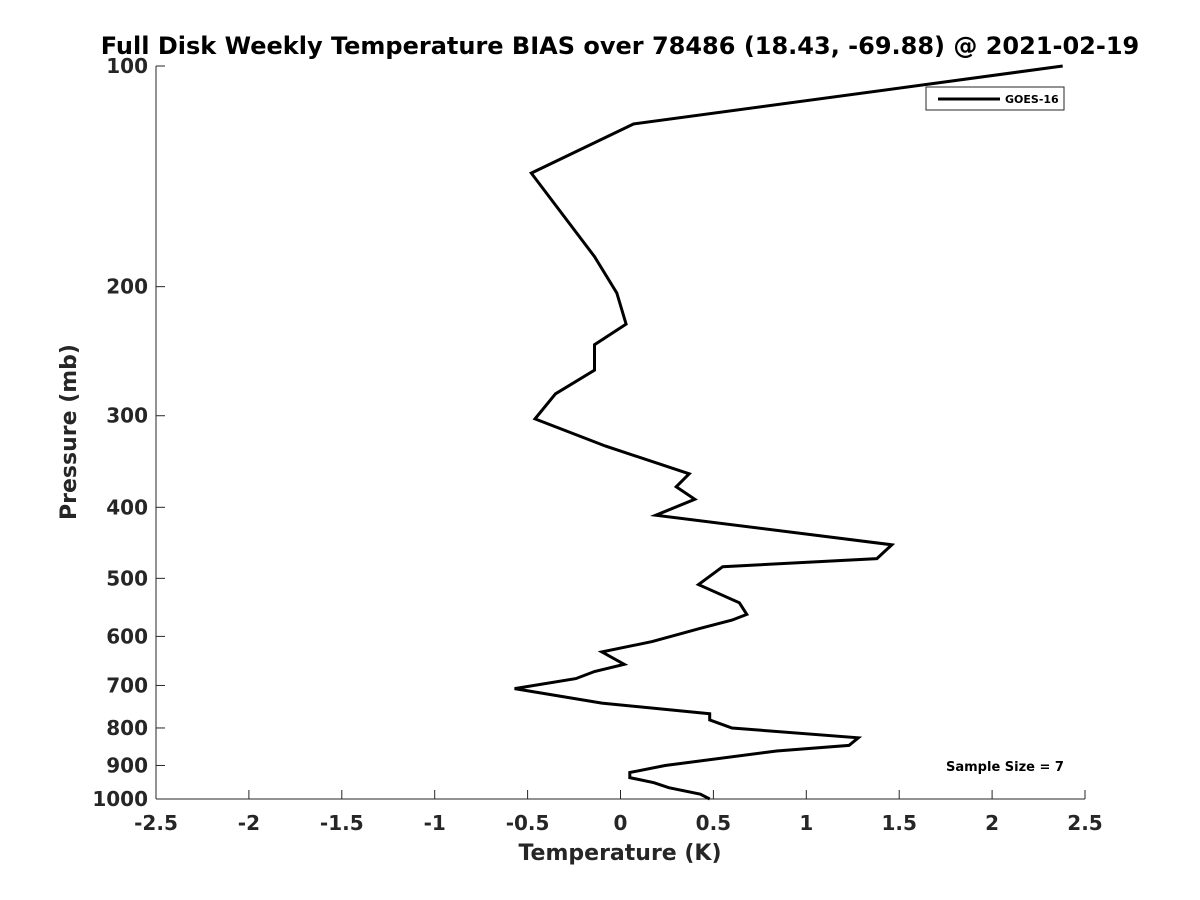 The width and height of the screenshot is (1200, 900). What do you see at coordinates (127, 578) in the screenshot?
I see `y-tick-label: 500` at bounding box center [127, 578].